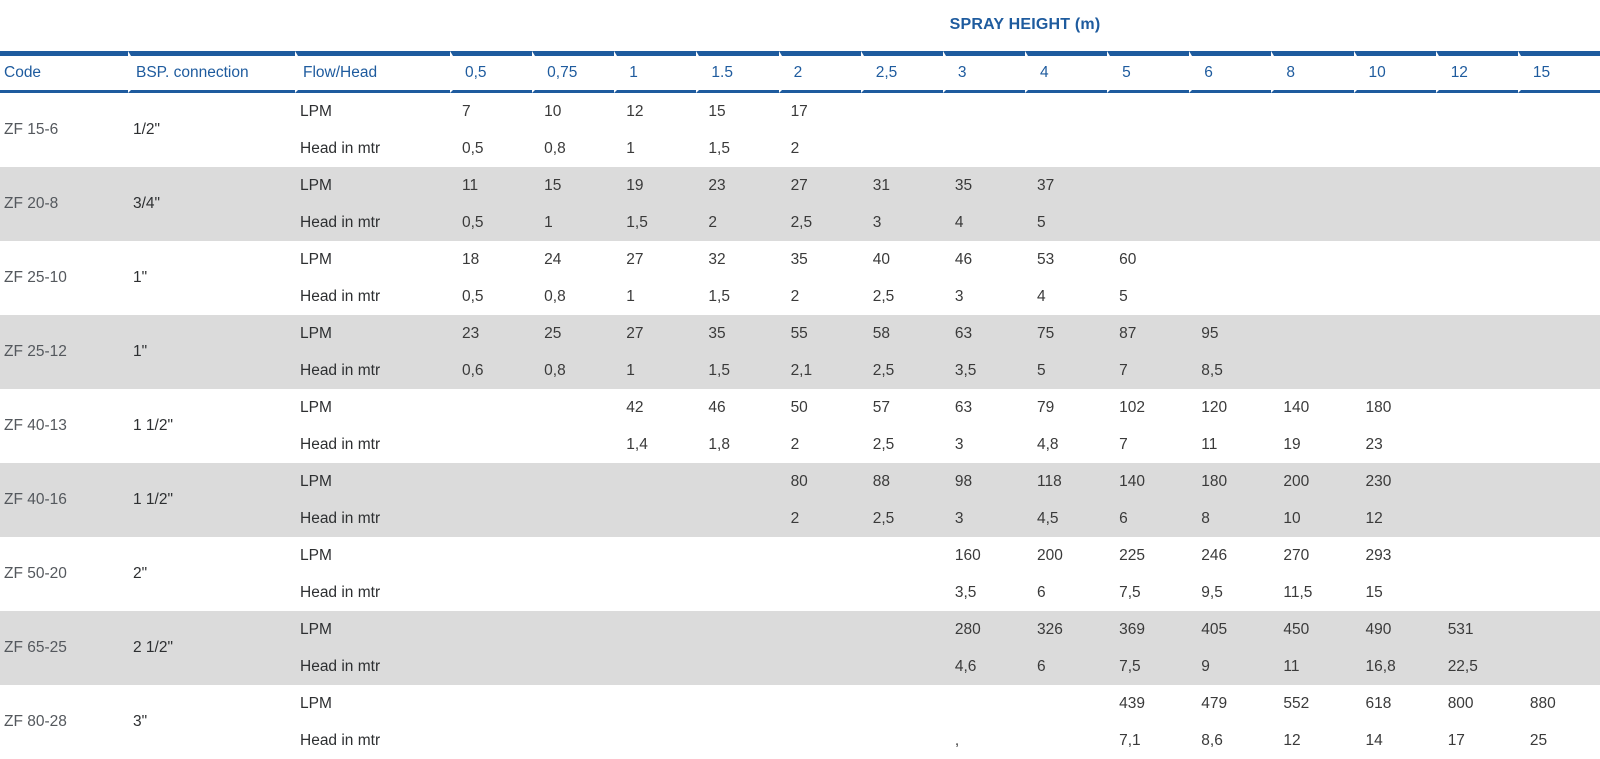 The image size is (1600, 759). I want to click on lpm-value-cell: 479, so click(1214, 703).